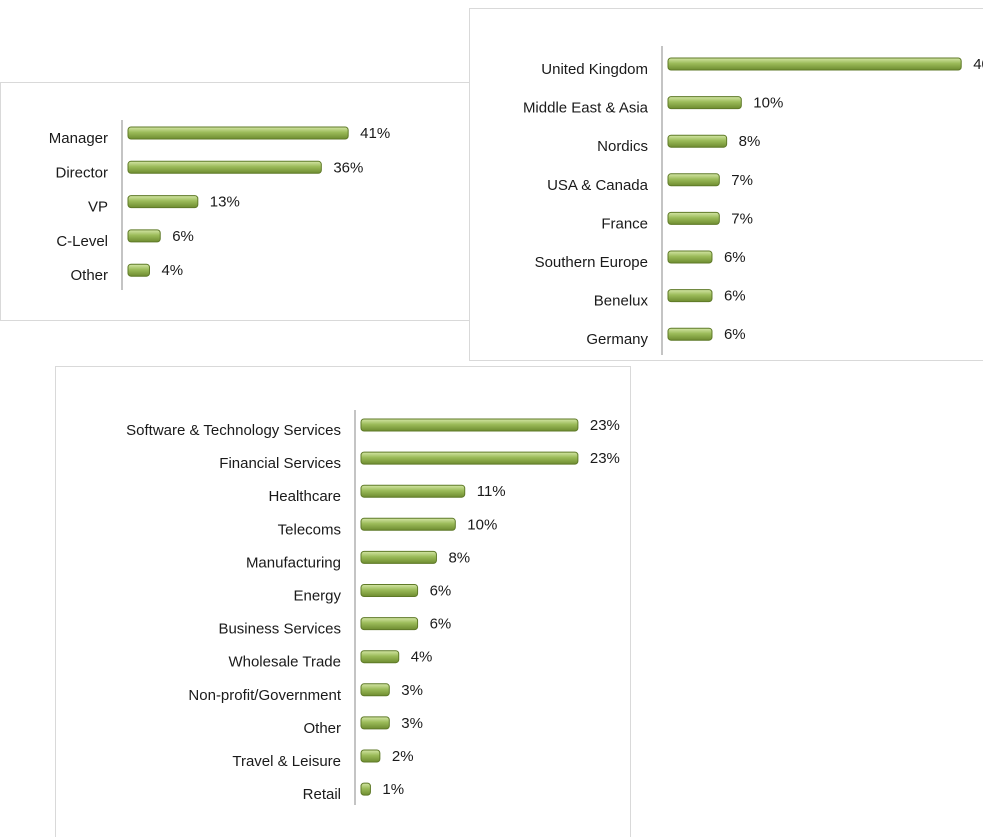 Image resolution: width=983 pixels, height=837 pixels. Describe the element at coordinates (393, 789) in the screenshot. I see `value-label: 1%` at that location.